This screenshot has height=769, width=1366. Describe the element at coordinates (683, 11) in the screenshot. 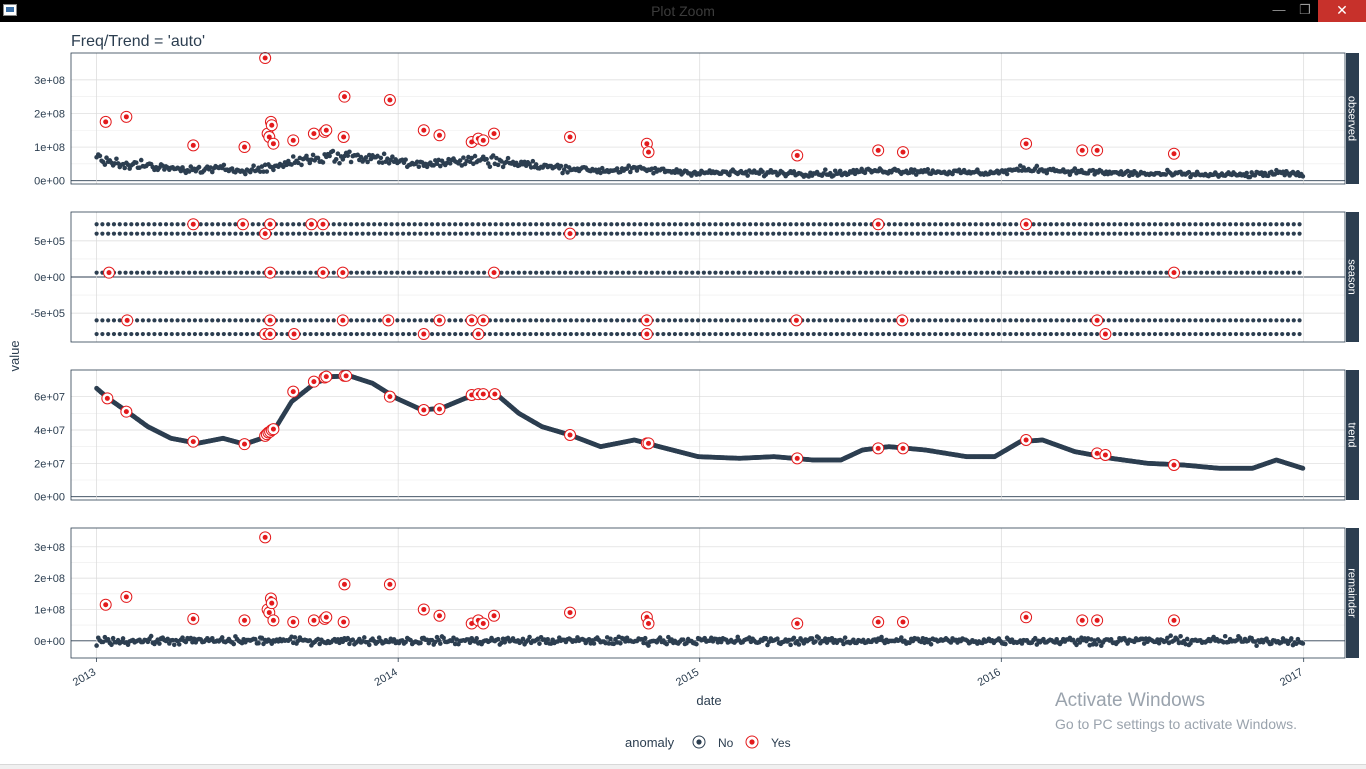

I see `window-titlebar: Plot Zoom — ❐ ✕` at that location.